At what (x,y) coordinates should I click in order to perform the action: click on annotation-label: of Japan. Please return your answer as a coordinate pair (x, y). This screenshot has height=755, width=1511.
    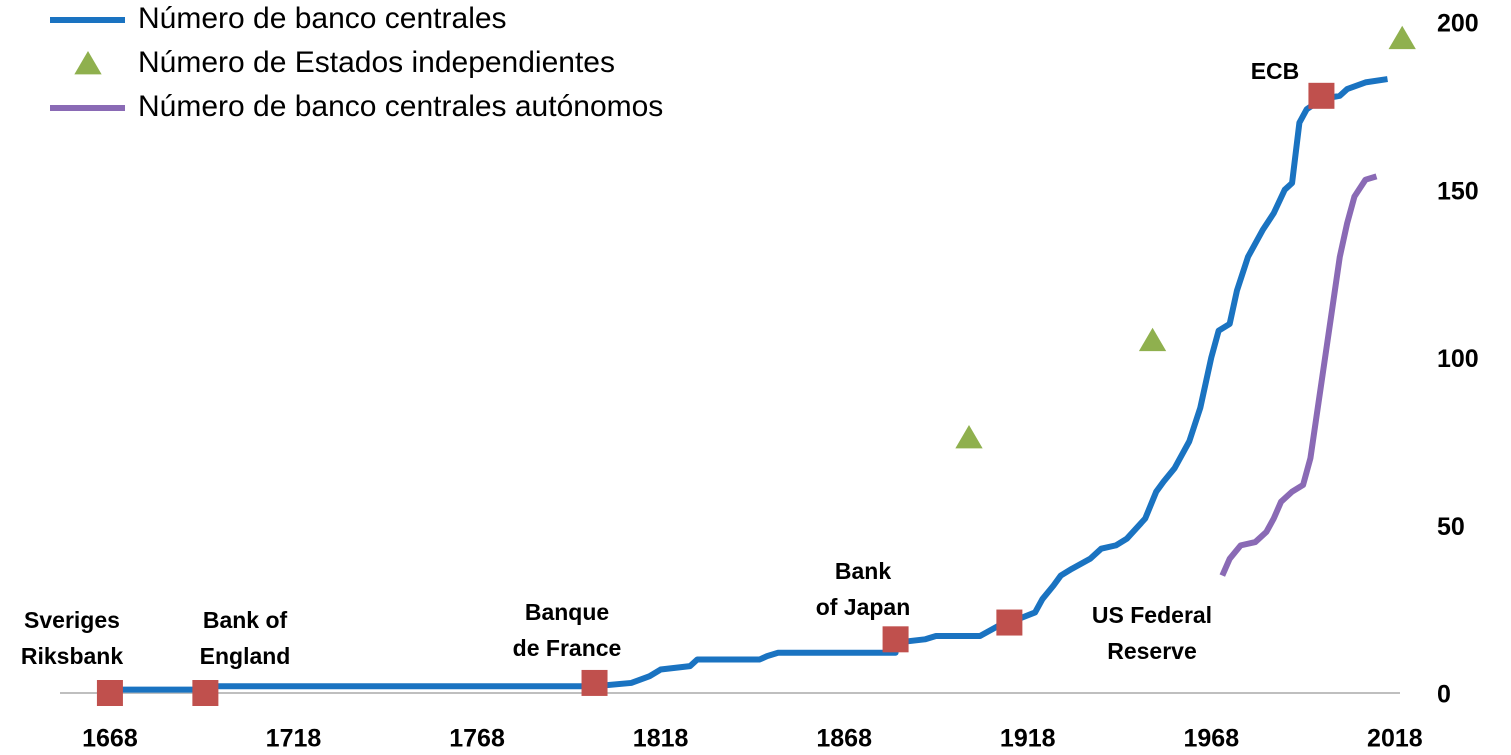
    Looking at the image, I should click on (863, 607).